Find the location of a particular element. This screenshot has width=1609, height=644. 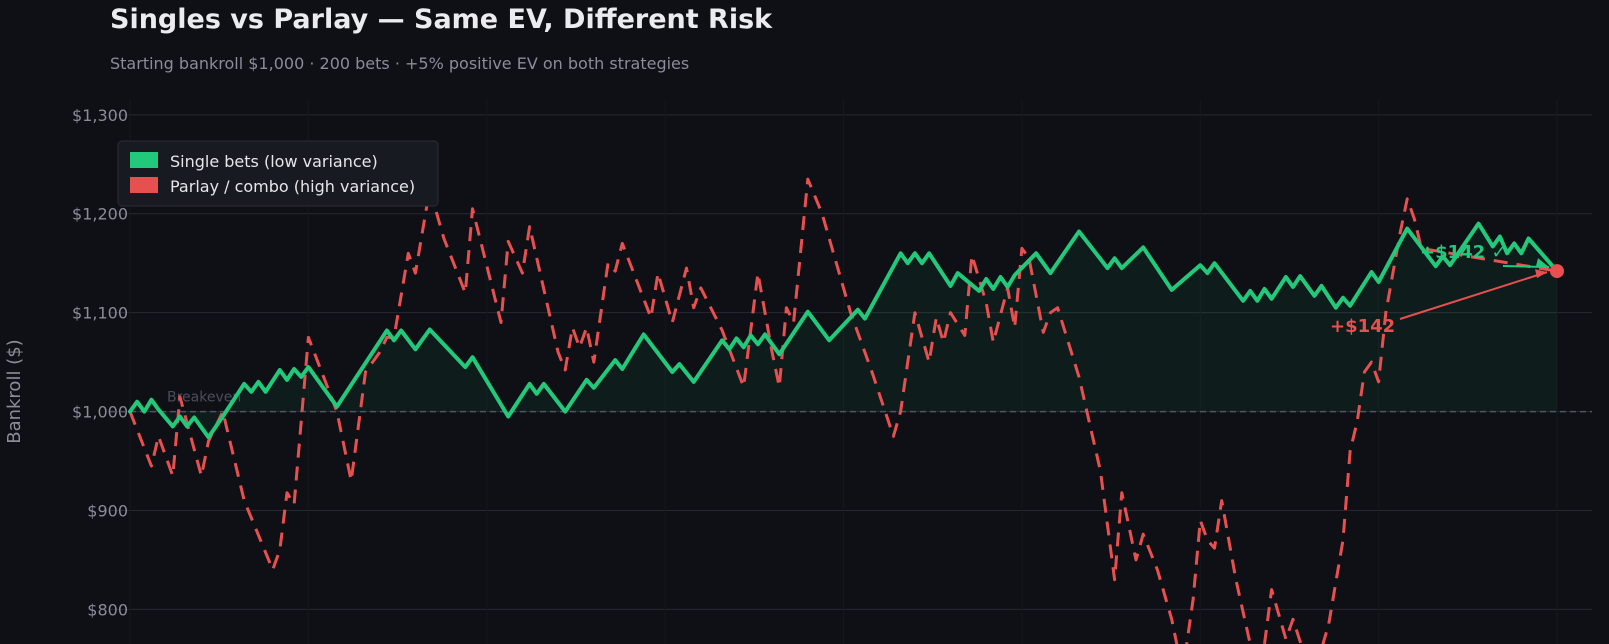

annotation-arrowhead-parlay is located at coordinates (1541, 274).